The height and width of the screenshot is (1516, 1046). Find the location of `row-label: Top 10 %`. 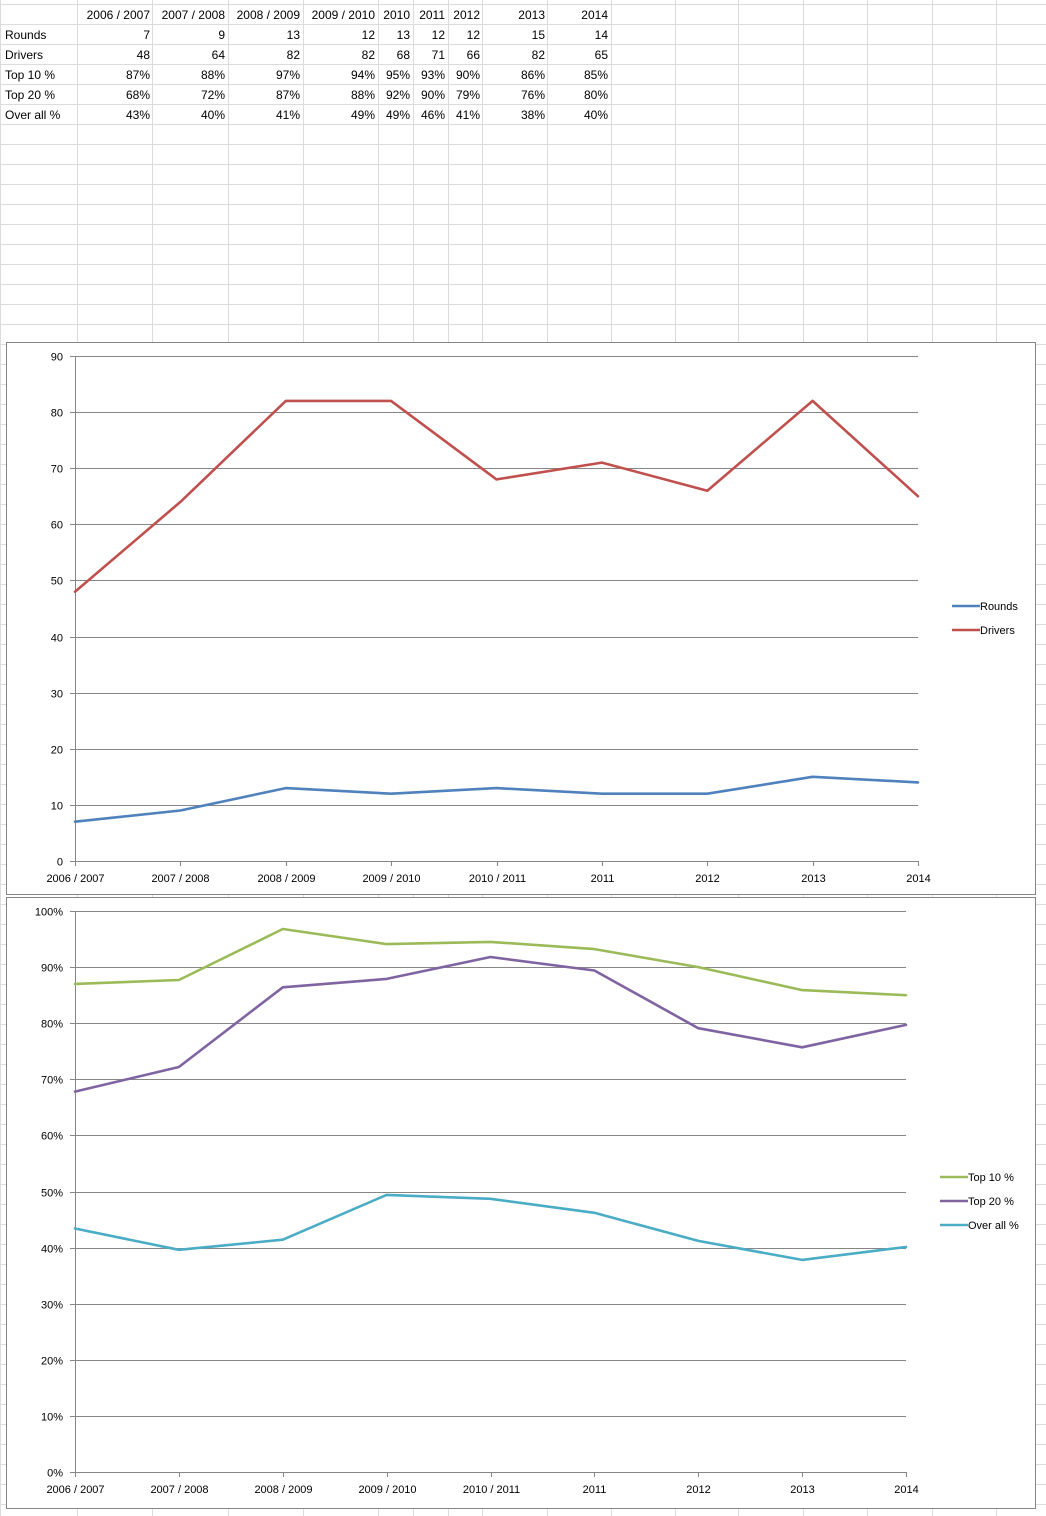

row-label: Top 10 % is located at coordinates (30, 75).